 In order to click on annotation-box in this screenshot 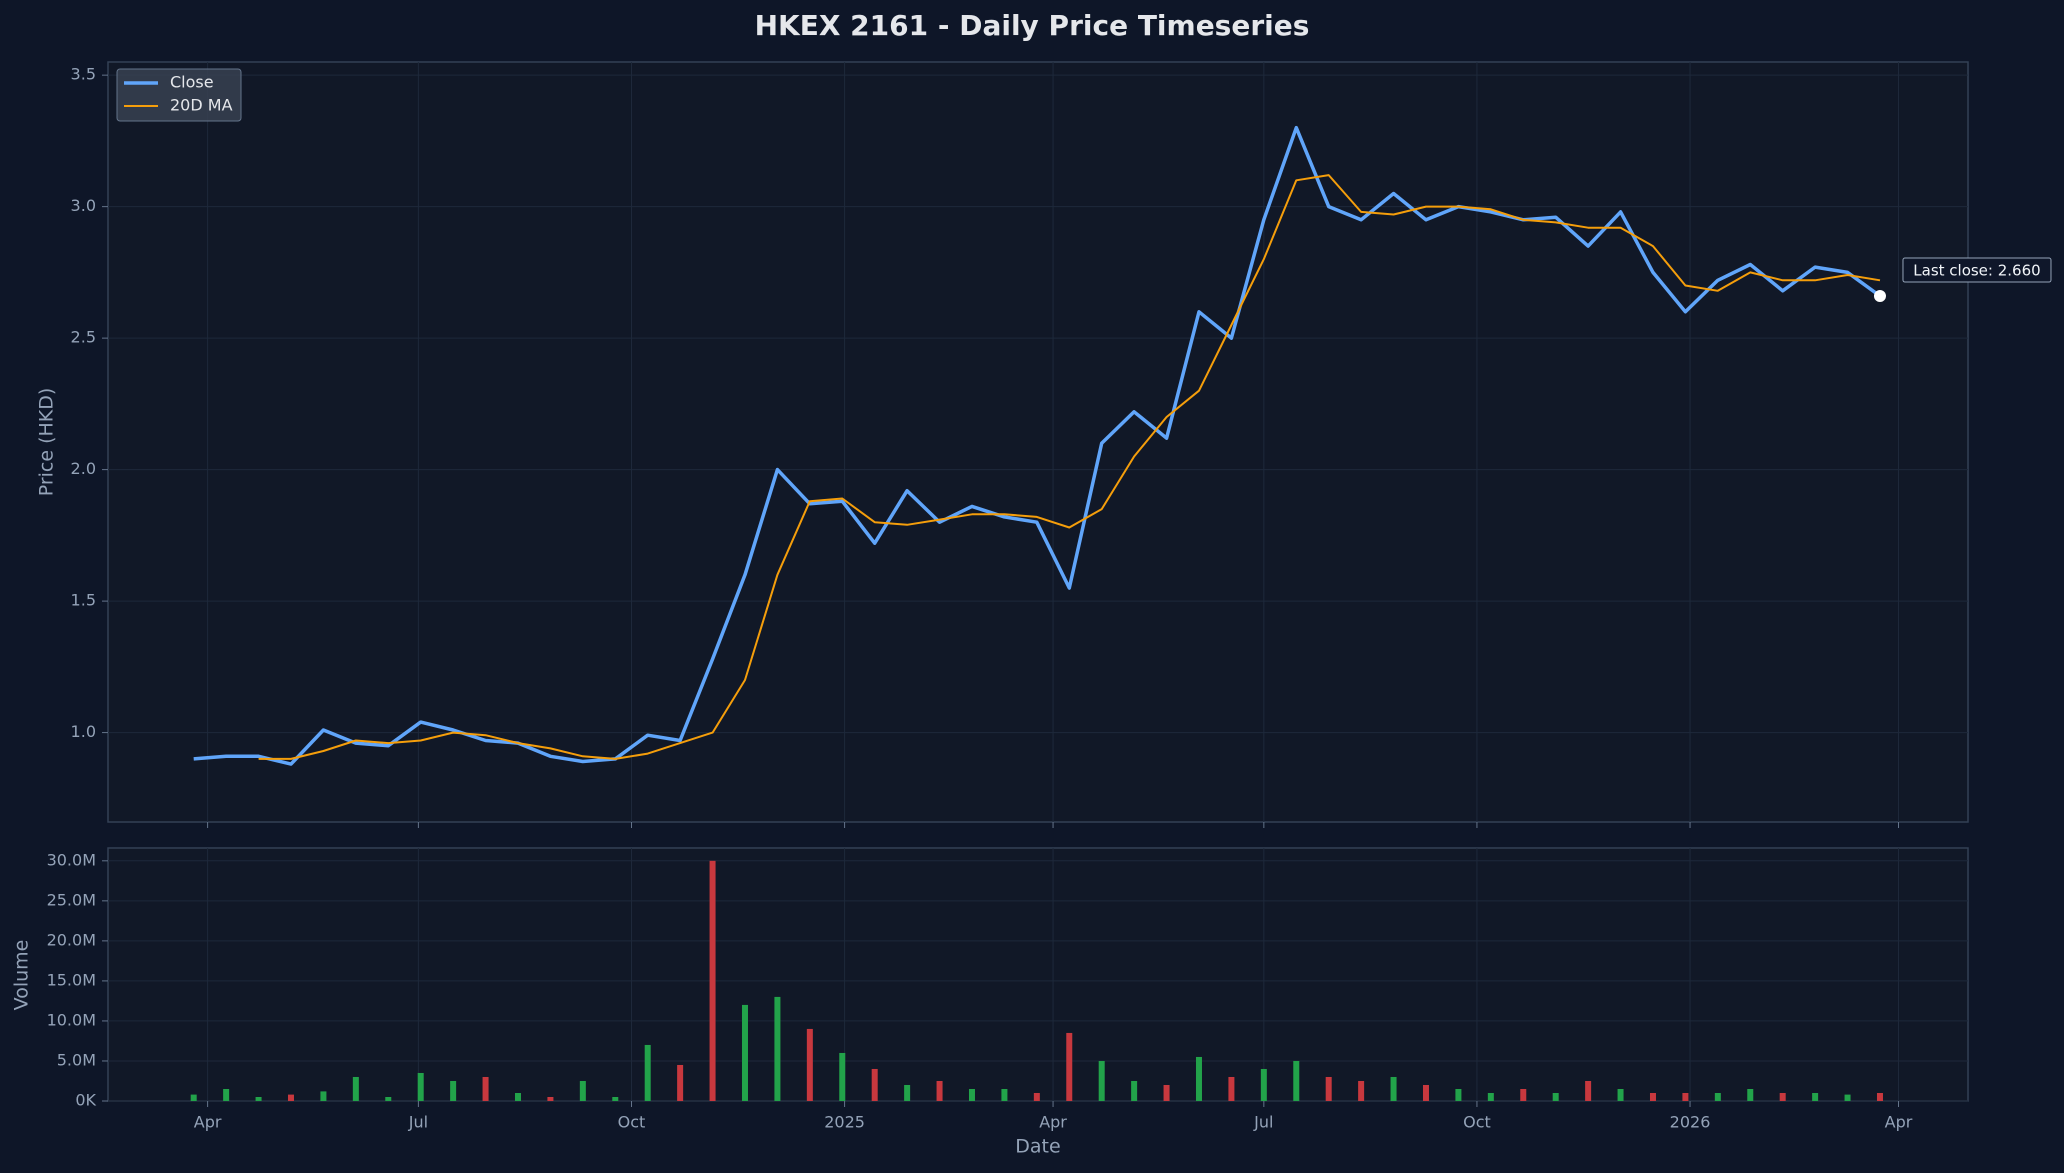, I will do `click(1977, 270)`.